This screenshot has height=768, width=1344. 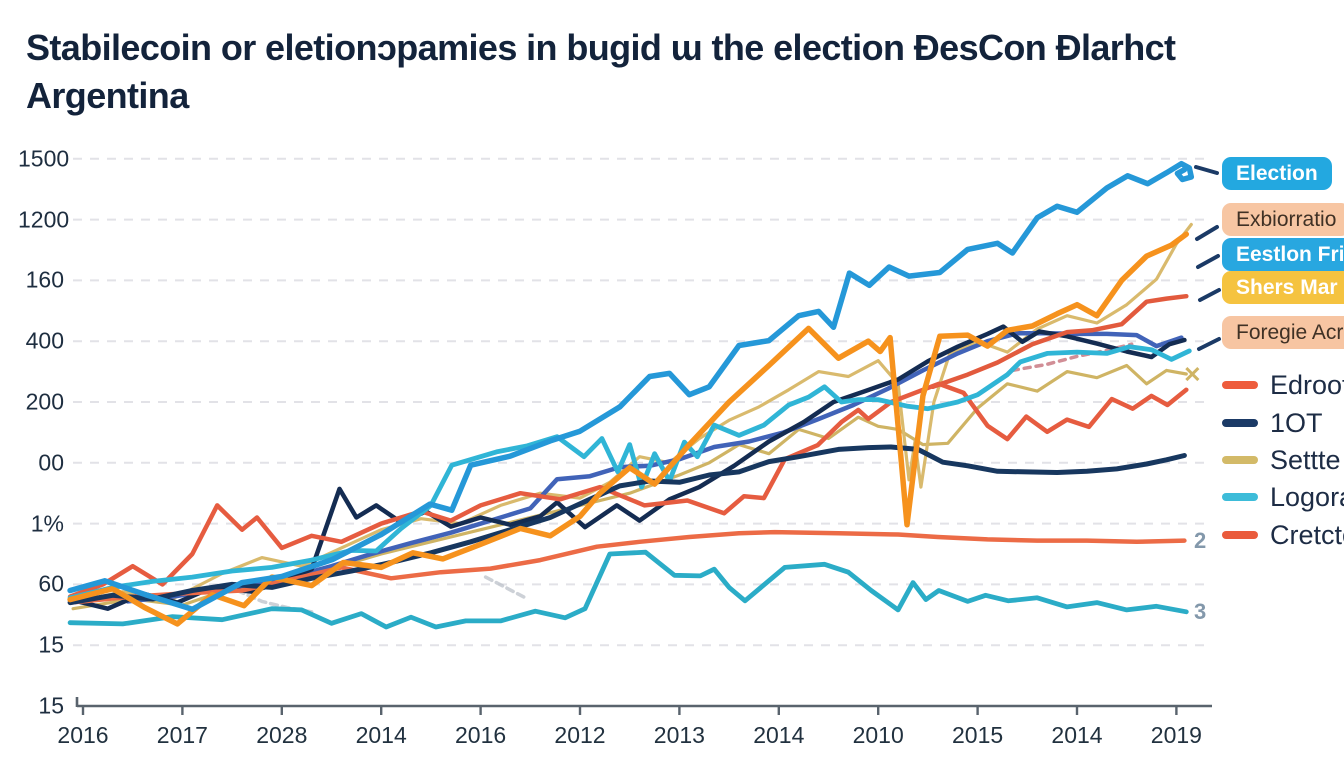 I want to click on legend-item-label: 1OT, so click(x=1296, y=422).